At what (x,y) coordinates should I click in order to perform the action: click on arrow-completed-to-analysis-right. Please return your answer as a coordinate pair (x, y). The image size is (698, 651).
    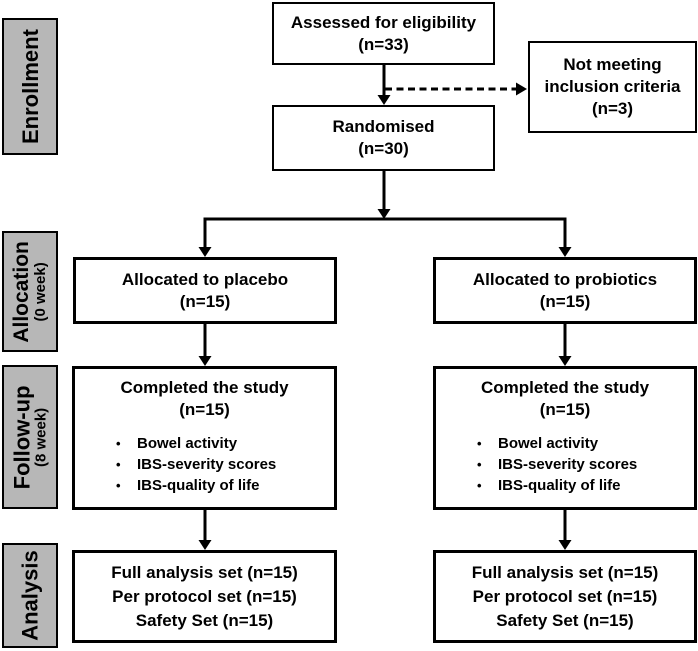
    Looking at the image, I should click on (565, 529).